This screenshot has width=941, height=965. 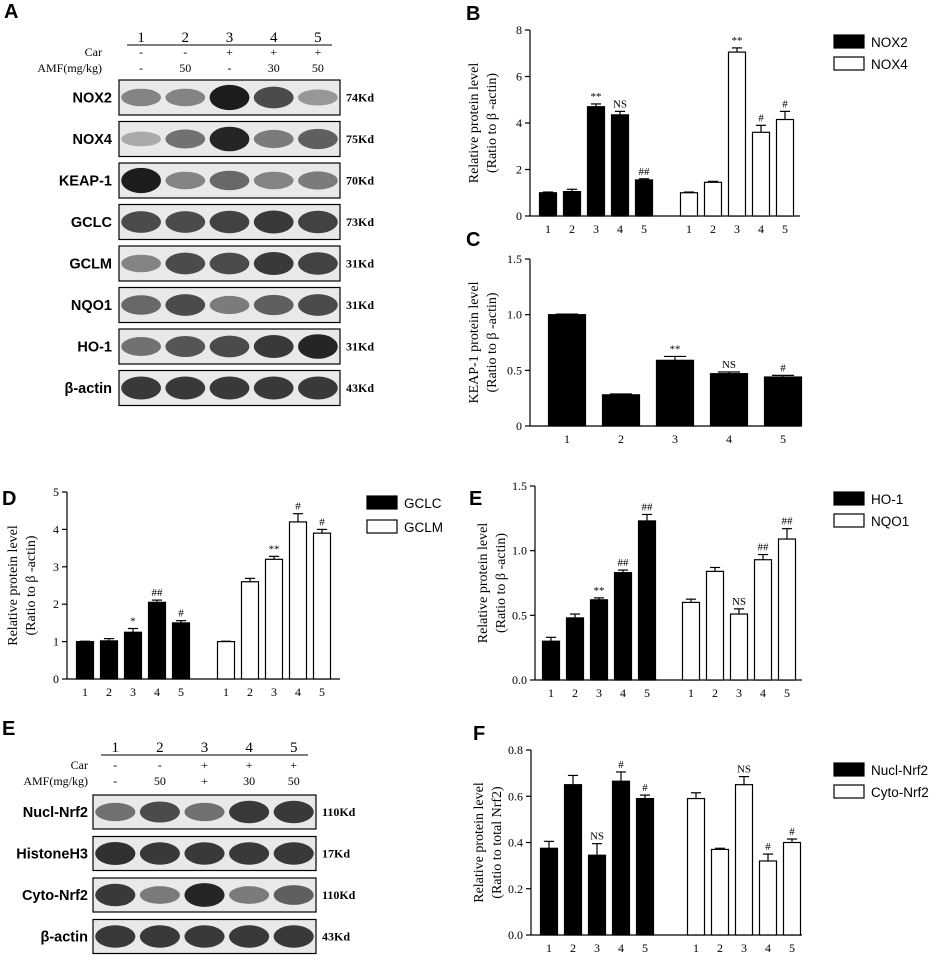 I want to click on car-sign-1: -, so click(x=141, y=52).